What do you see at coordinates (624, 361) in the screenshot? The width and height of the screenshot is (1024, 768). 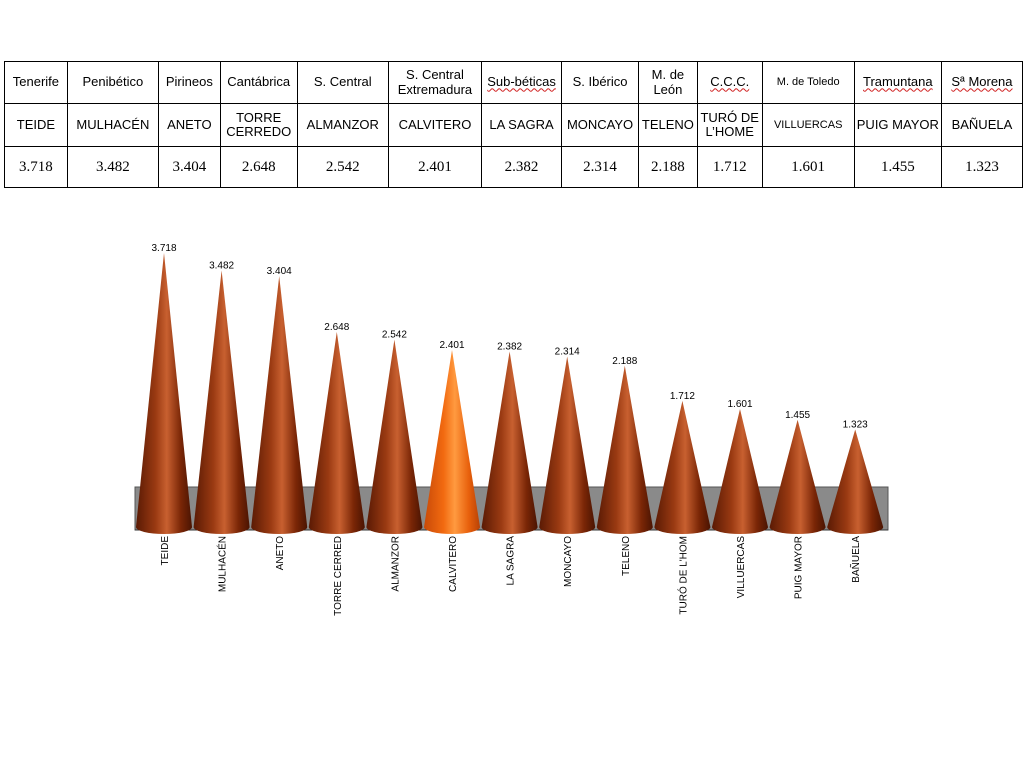 I see `data-label: 2.188` at bounding box center [624, 361].